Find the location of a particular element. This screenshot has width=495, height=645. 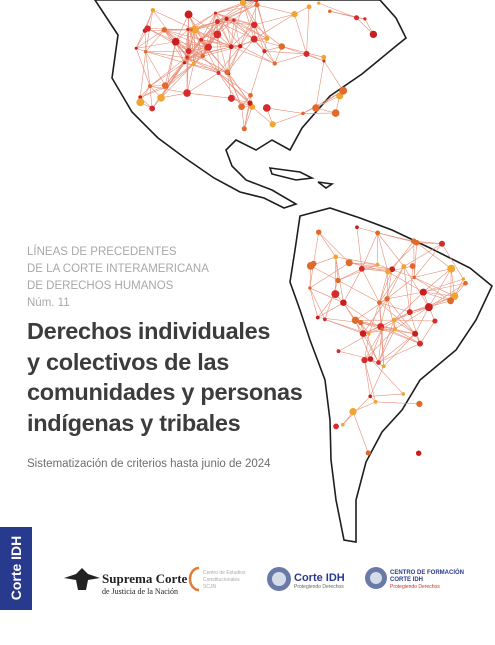

cec-icon is located at coordinates (194, 579).